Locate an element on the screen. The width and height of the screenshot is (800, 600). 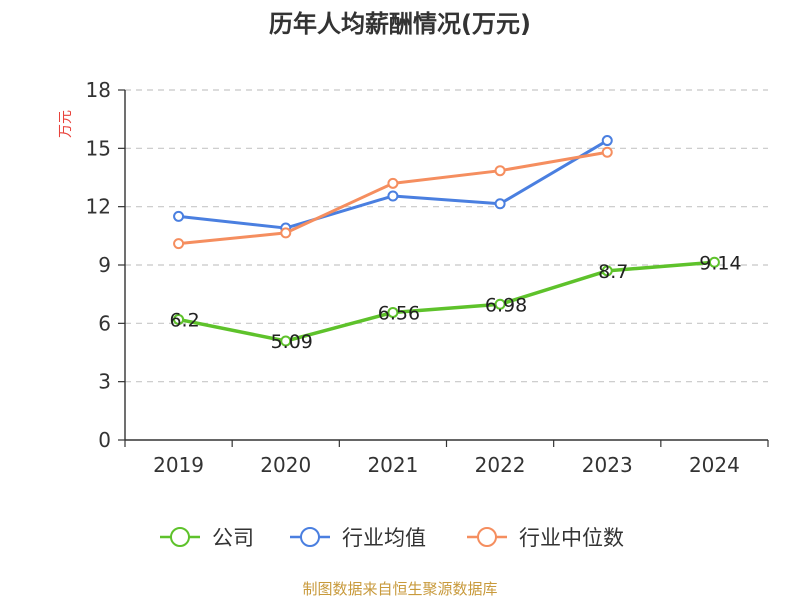
data-label: 9.14 is located at coordinates (720, 263).